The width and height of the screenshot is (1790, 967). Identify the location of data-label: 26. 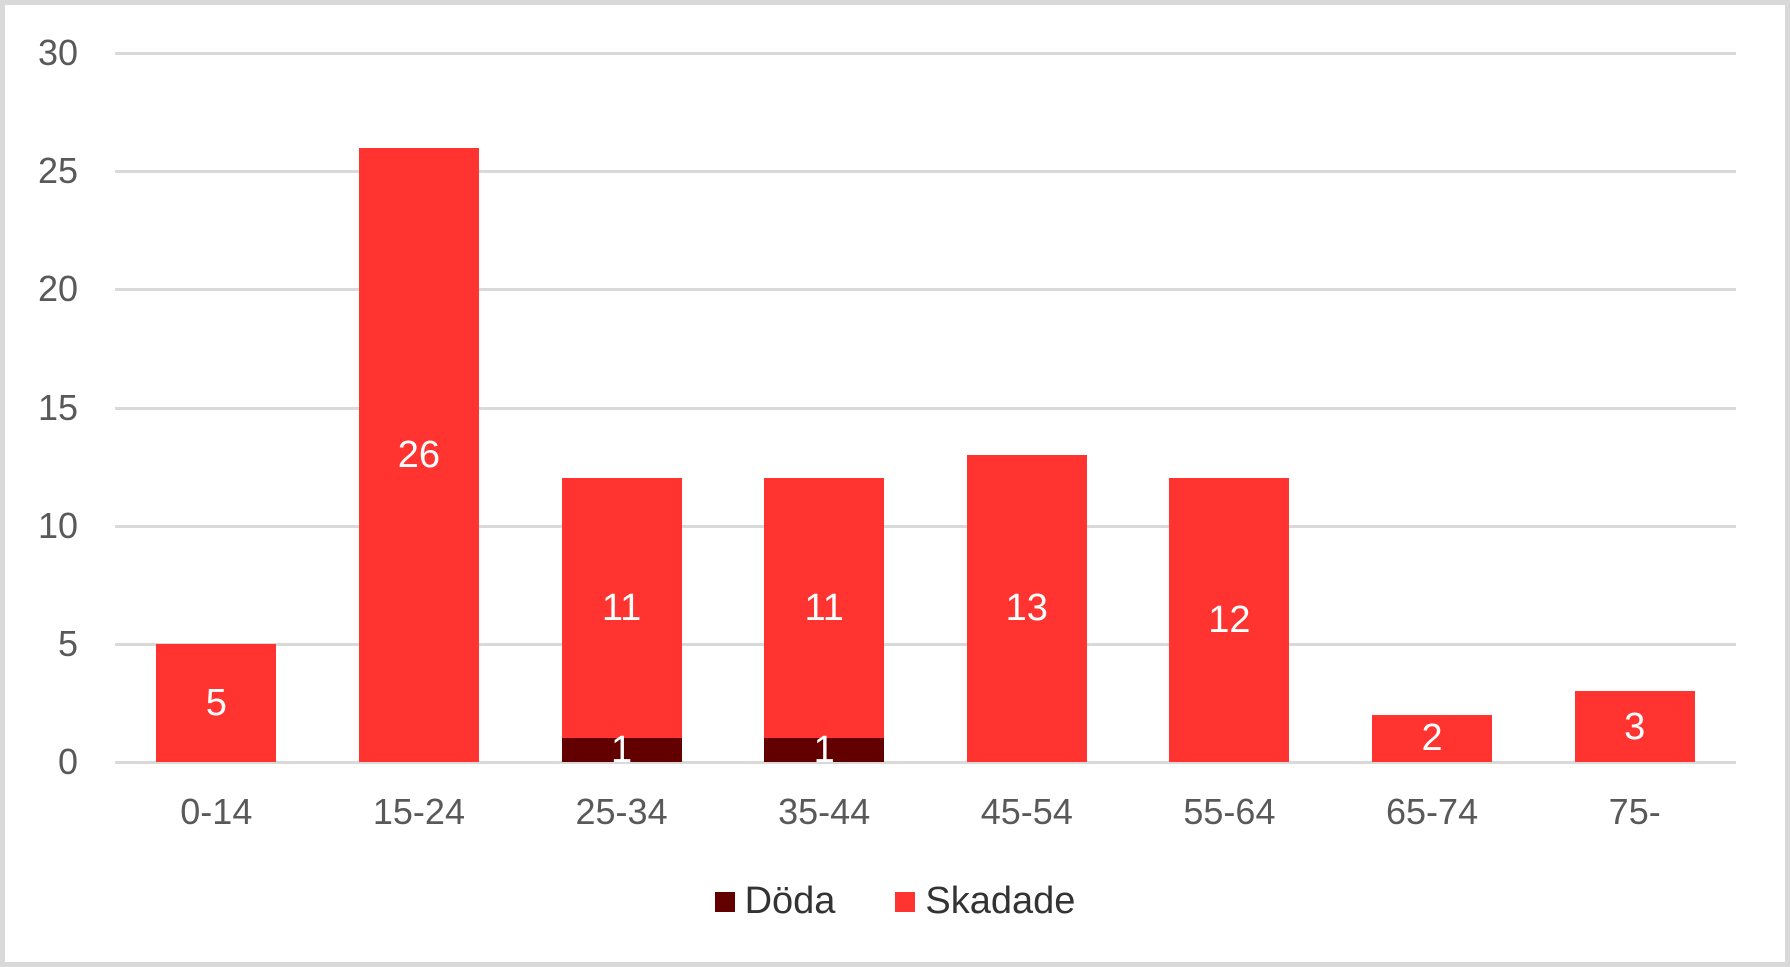
(419, 454).